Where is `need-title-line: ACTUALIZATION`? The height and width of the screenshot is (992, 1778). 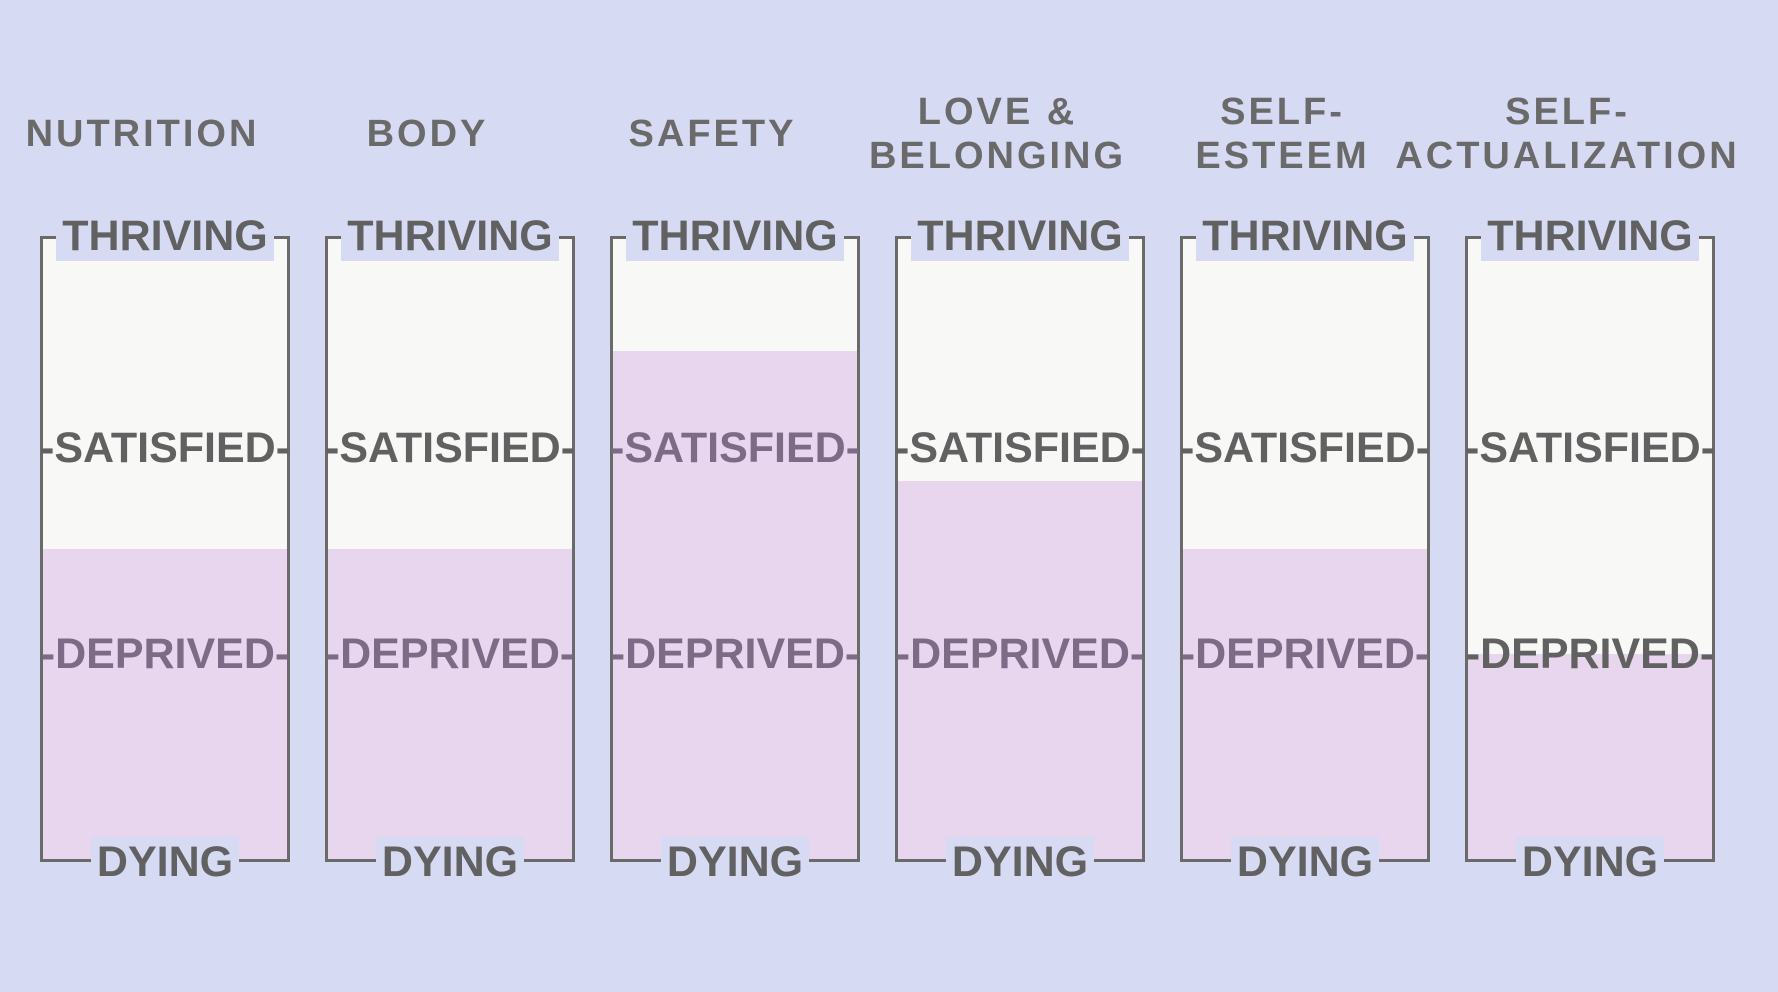 need-title-line: ACTUALIZATION is located at coordinates (1567, 156).